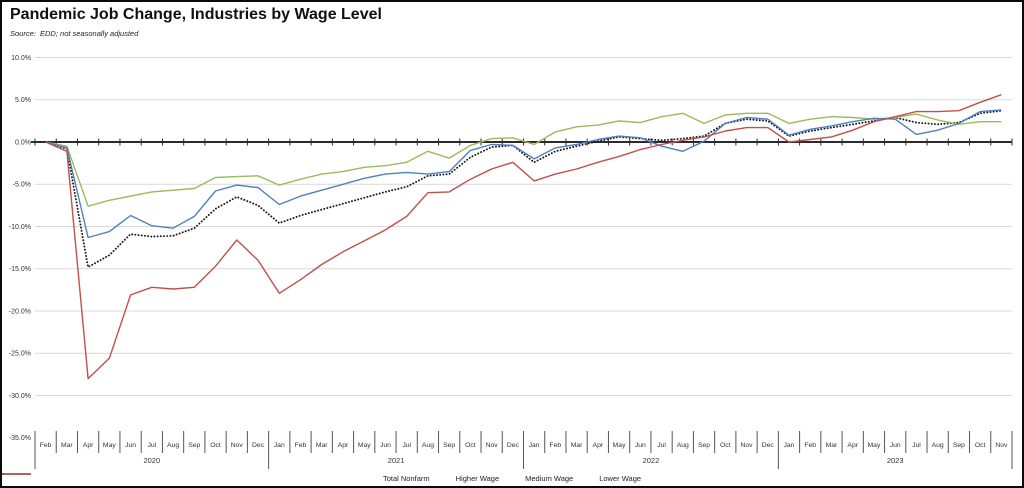  What do you see at coordinates (20, 438) in the screenshot?
I see `y-tick-label: -35.0%` at bounding box center [20, 438].